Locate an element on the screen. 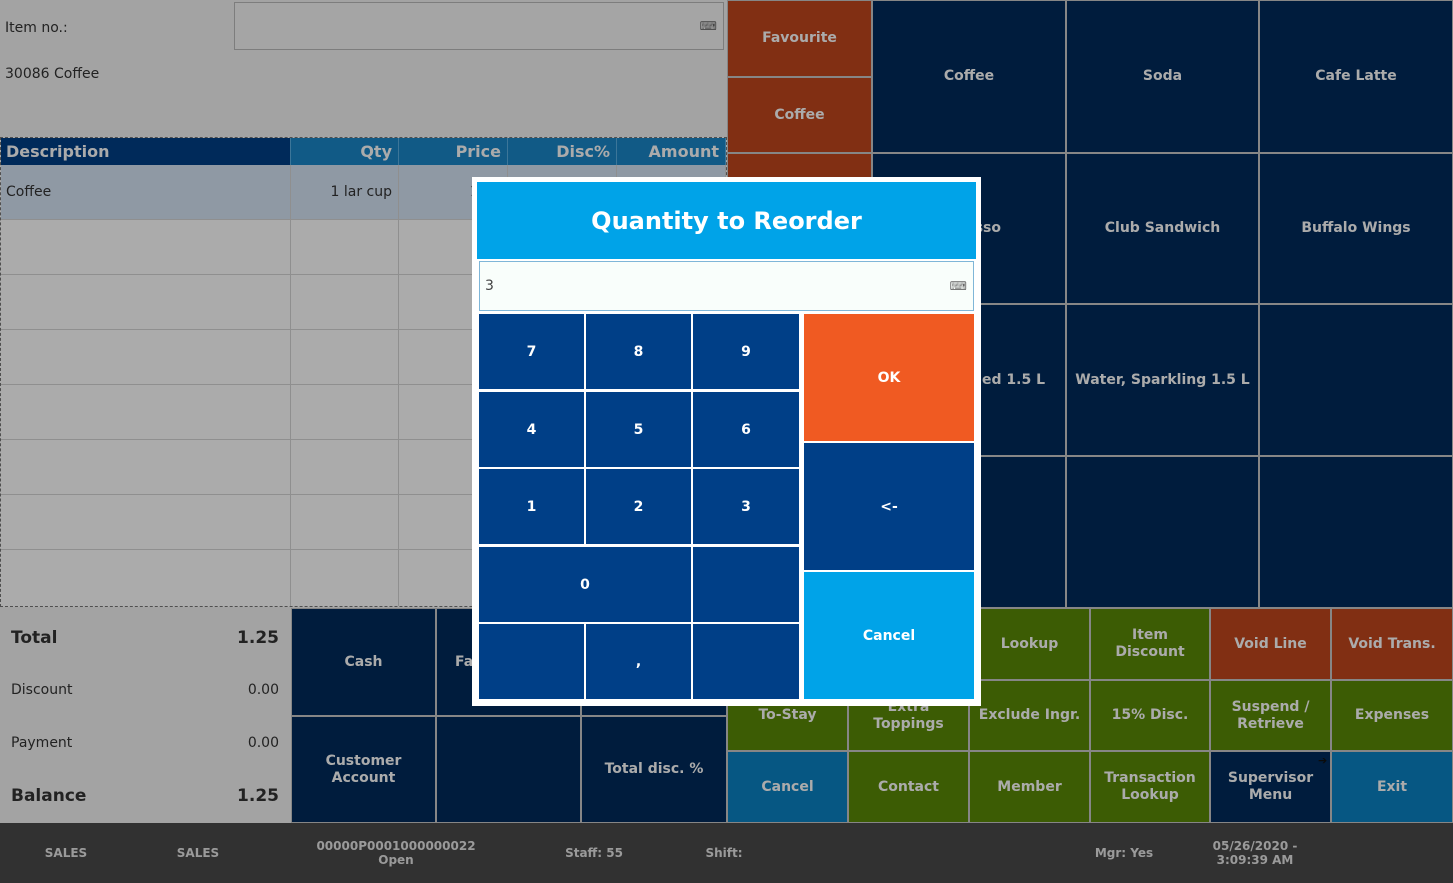 Image resolution: width=1453 pixels, height=883 pixels. lookup-button: Lookup is located at coordinates (1029, 644).